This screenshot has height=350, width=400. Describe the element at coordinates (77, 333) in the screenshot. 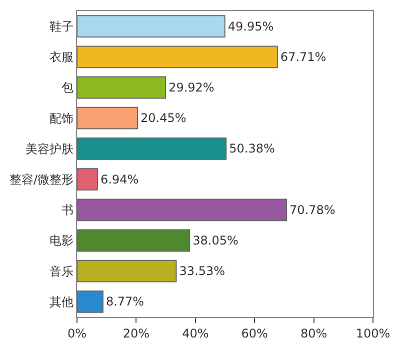

I see `x-tick-label: 0%` at that location.